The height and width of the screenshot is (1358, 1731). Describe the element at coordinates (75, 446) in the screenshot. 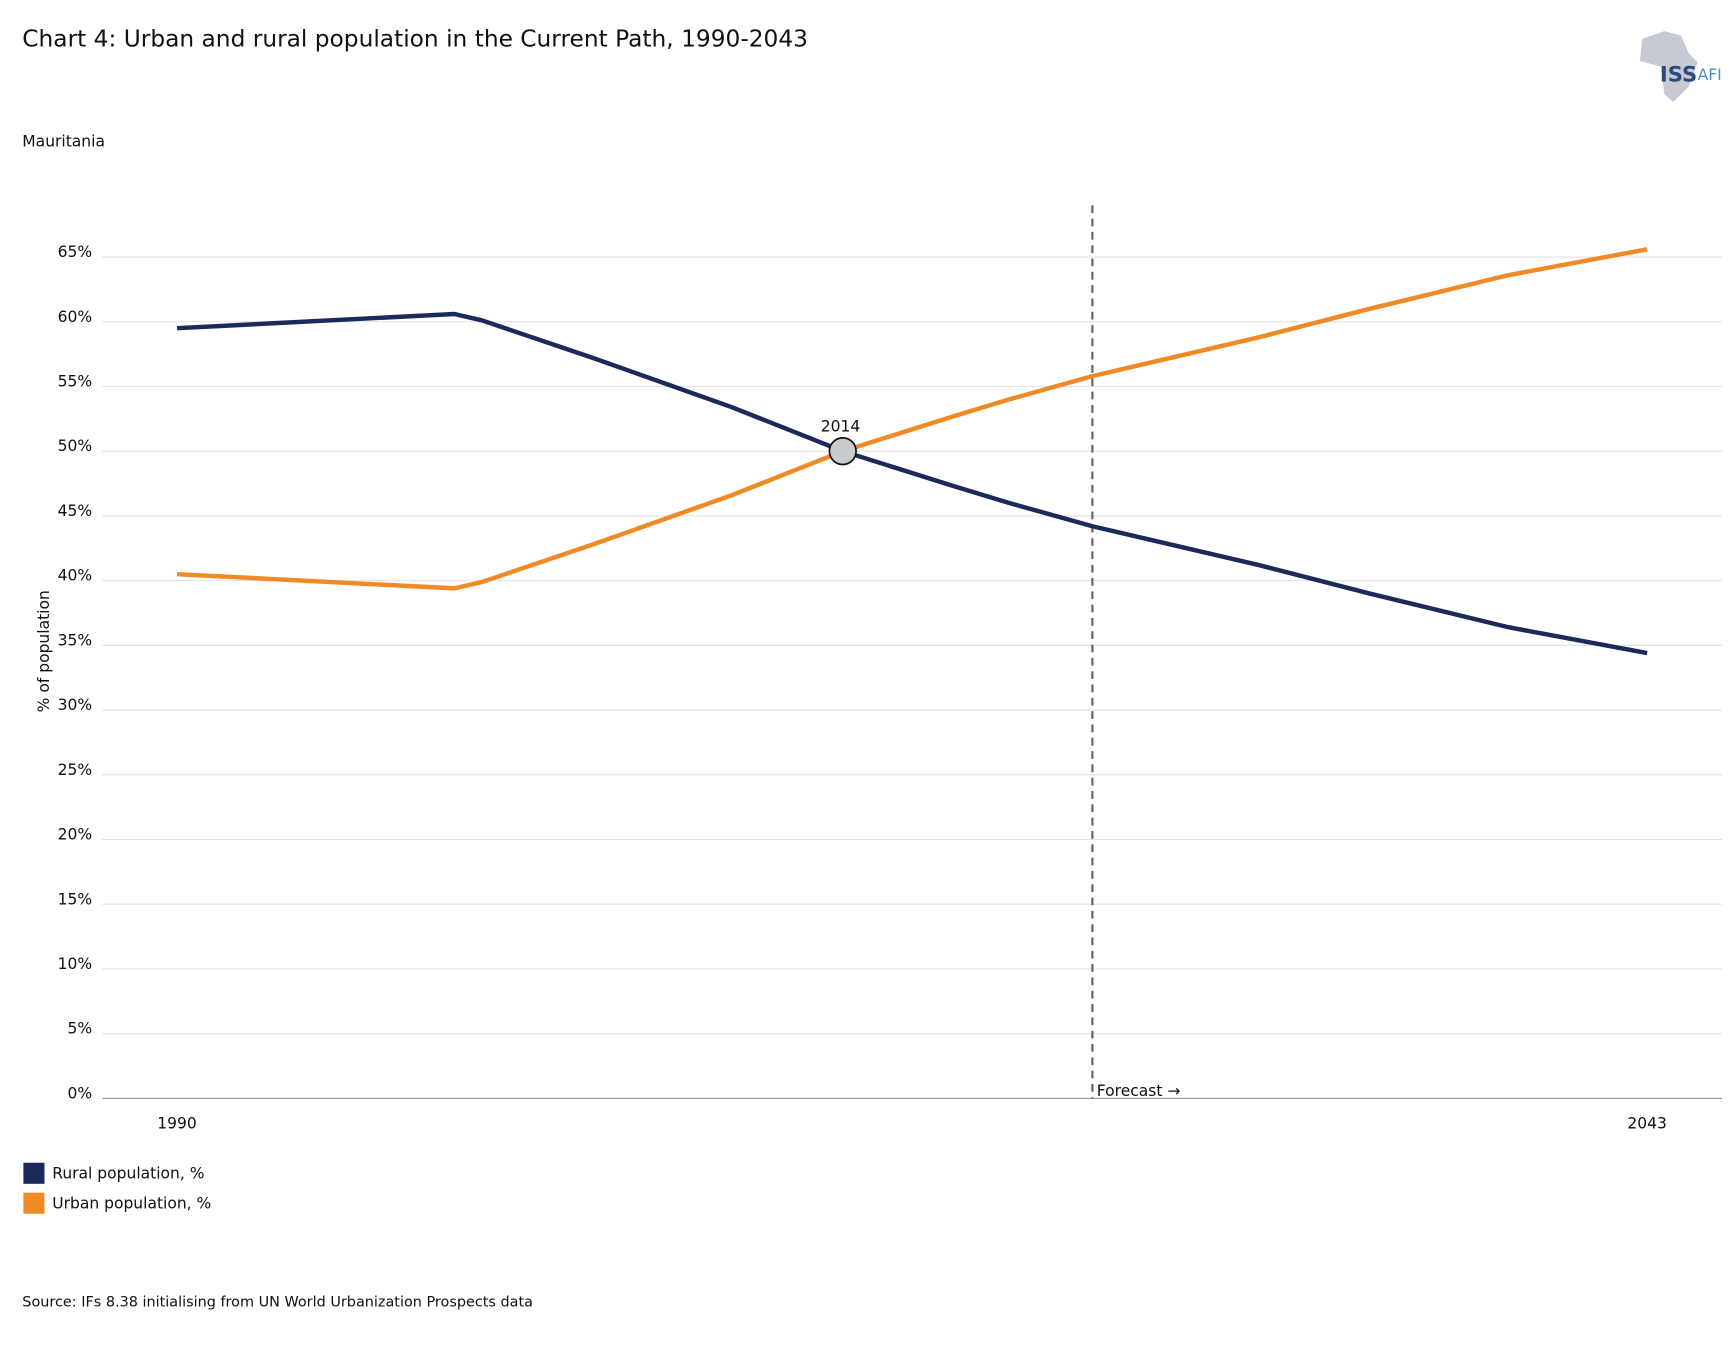

I see `y-tick-label: 50%` at that location.